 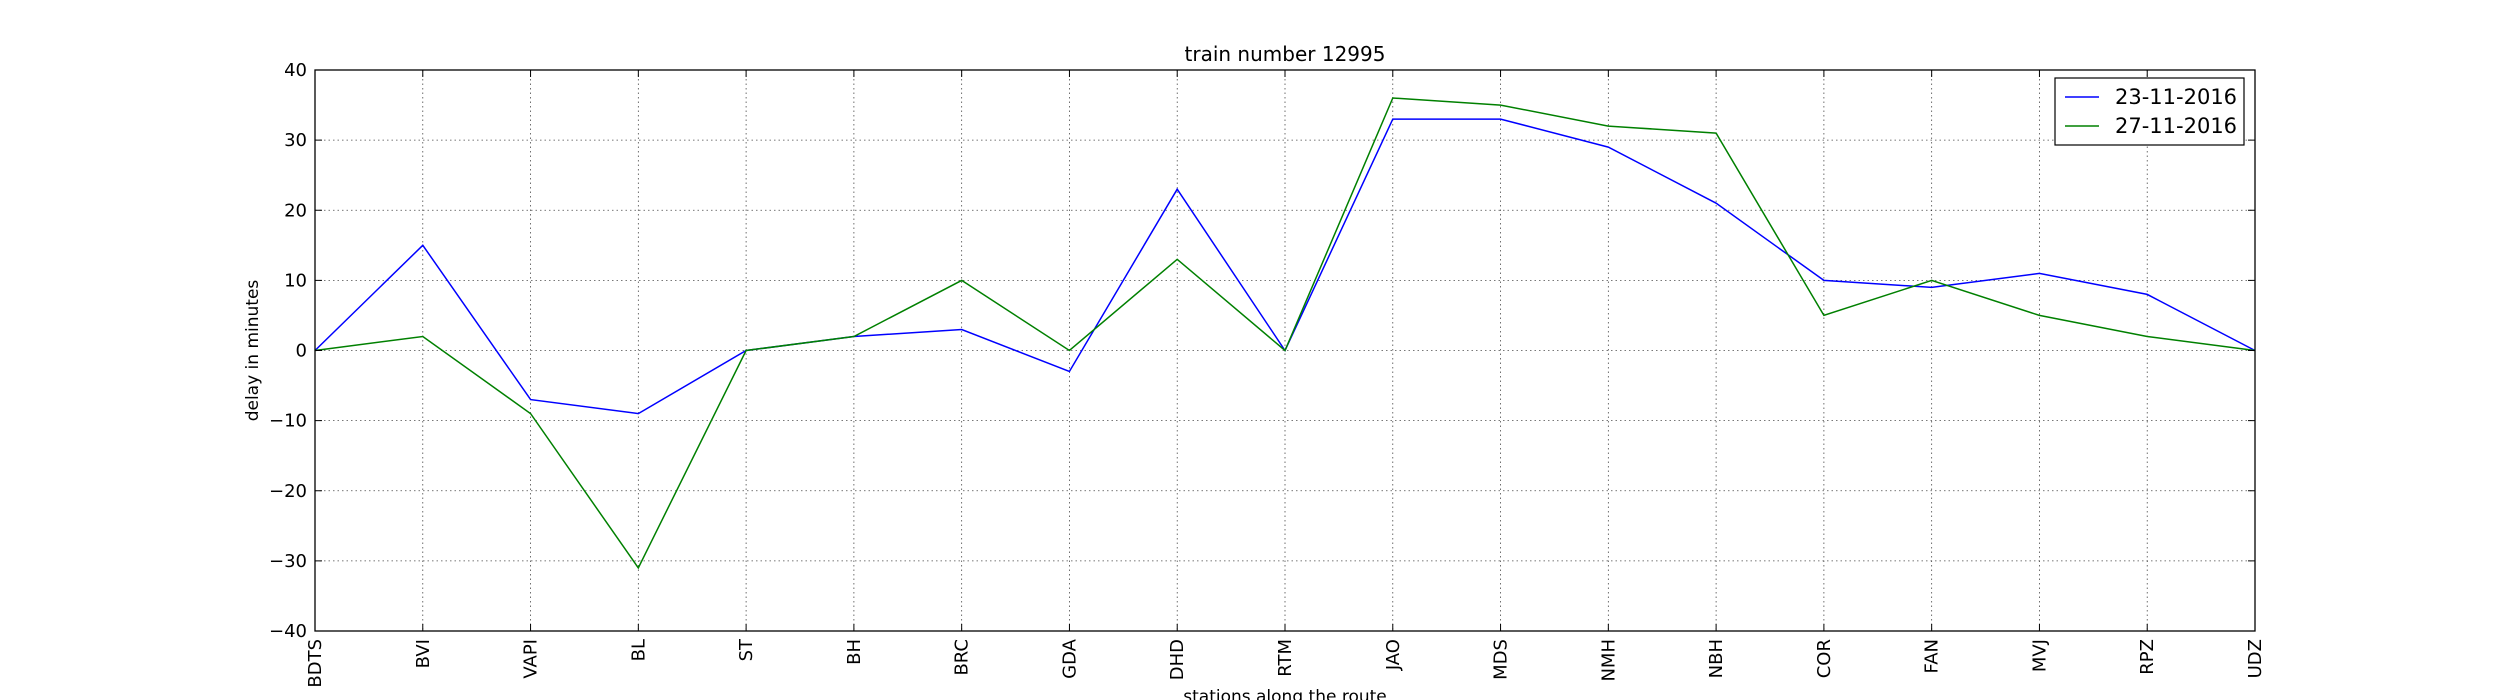 What do you see at coordinates (1932, 656) in the screenshot?
I see `x-tick-label: FAN` at bounding box center [1932, 656].